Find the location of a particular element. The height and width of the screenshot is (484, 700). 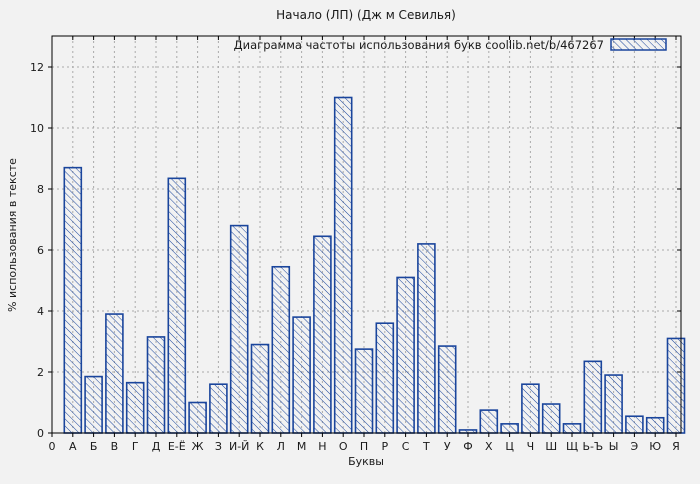

x-tick-label: Ю is located at coordinates (655, 446).